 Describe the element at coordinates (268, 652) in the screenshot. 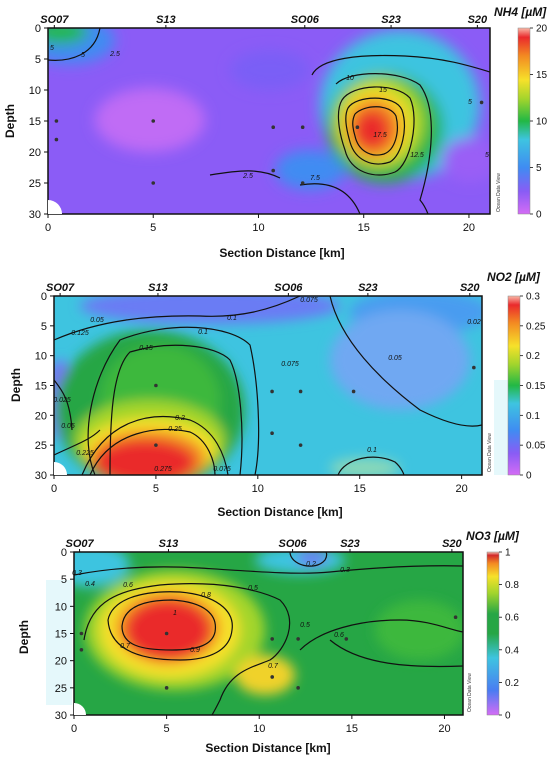

I see `no3-samples` at that location.